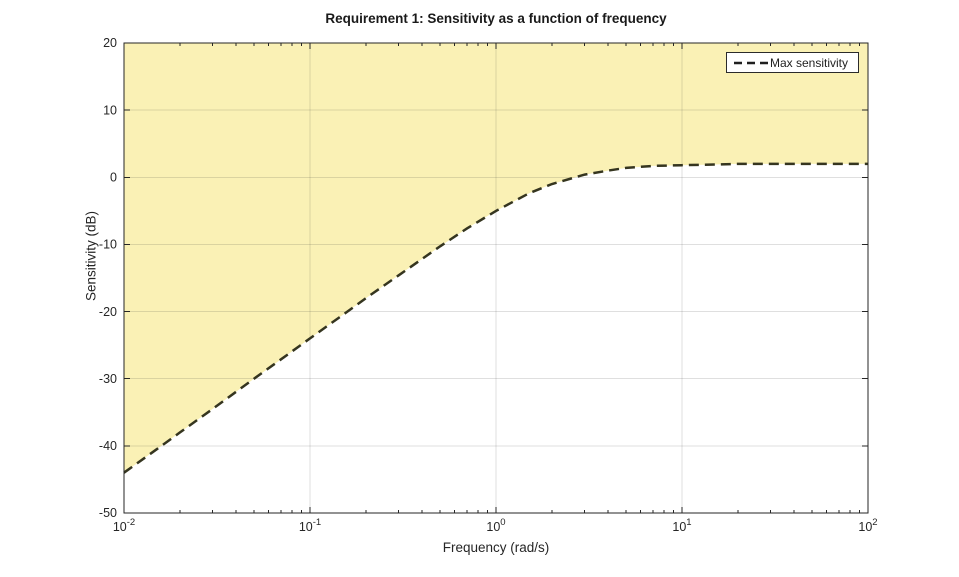 The height and width of the screenshot is (577, 959). Describe the element at coordinates (809, 62) in the screenshot. I see `legend-item-label: Max sensitivity` at that location.